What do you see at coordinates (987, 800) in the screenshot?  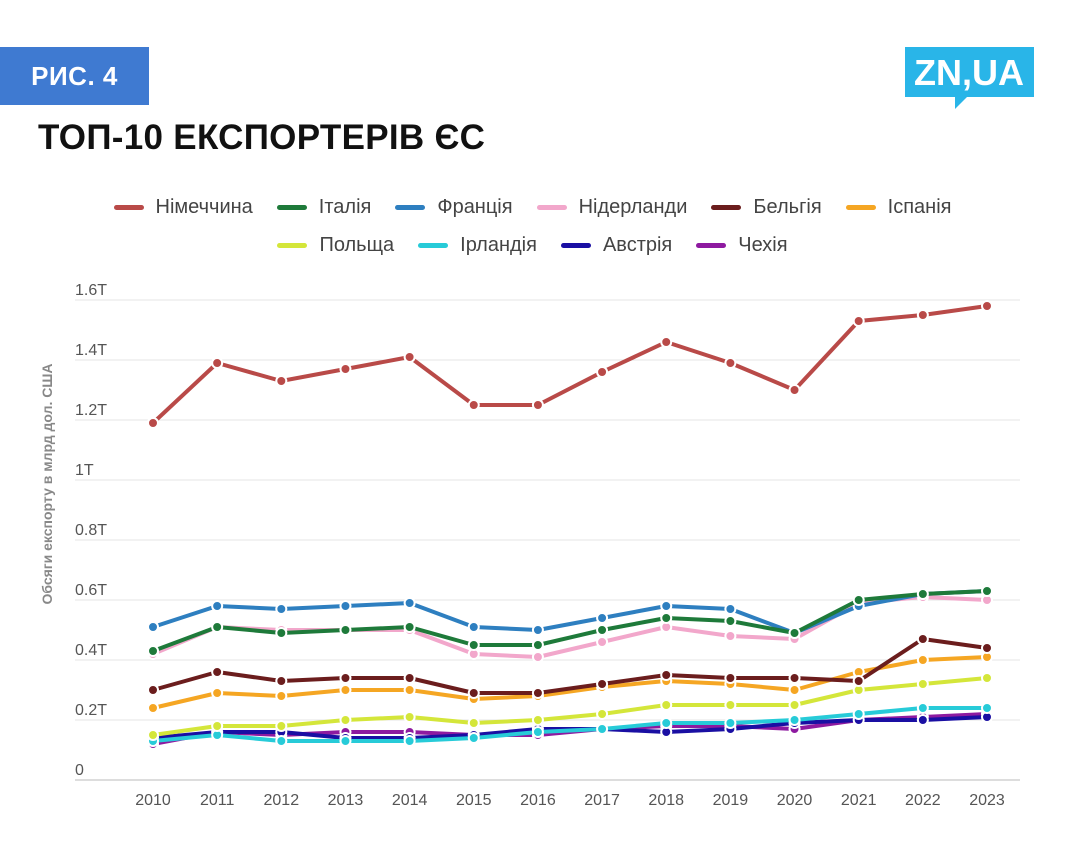 I see `x-tick-label: 2023` at bounding box center [987, 800].